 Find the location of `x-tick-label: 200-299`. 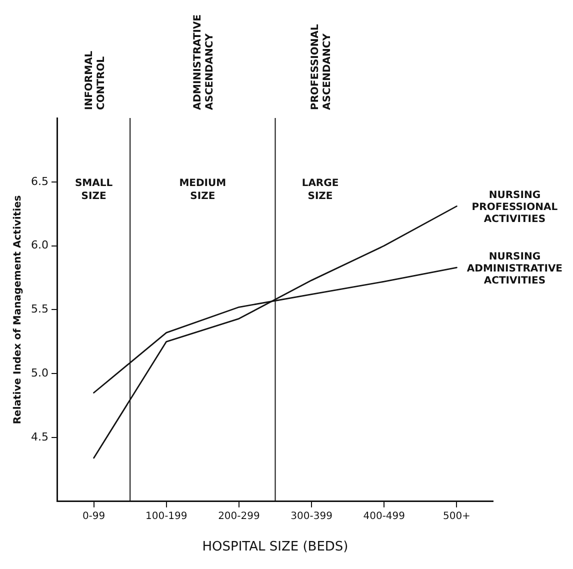

x-tick-label: 200-299 is located at coordinates (239, 516).